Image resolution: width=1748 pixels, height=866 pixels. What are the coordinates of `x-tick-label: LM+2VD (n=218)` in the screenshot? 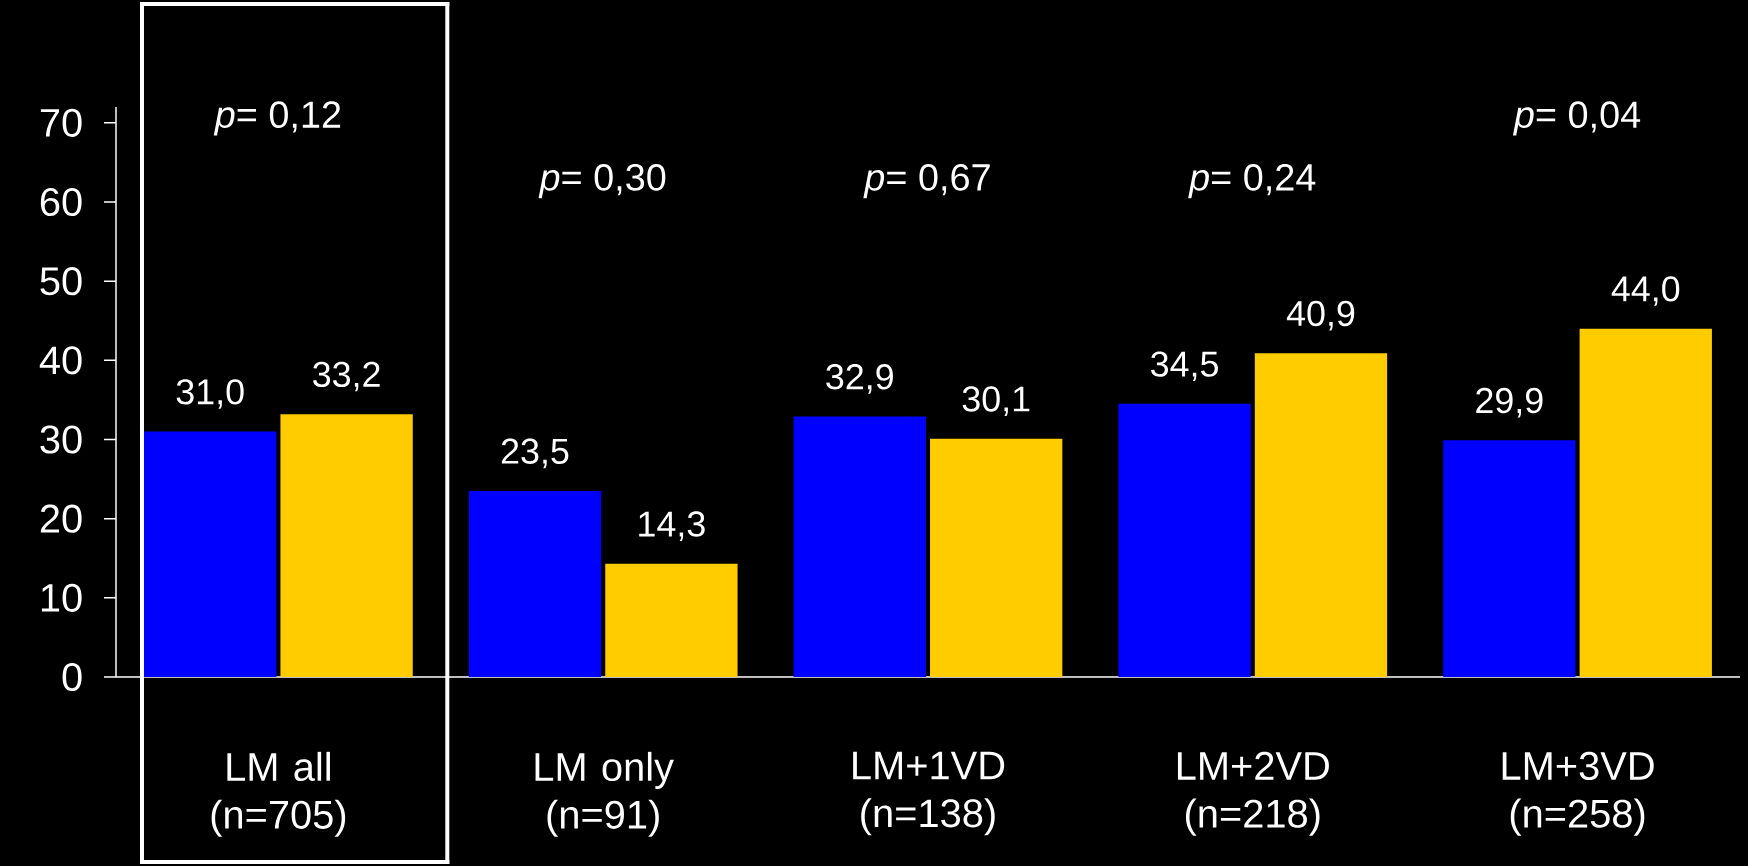 It's located at (1253, 793).